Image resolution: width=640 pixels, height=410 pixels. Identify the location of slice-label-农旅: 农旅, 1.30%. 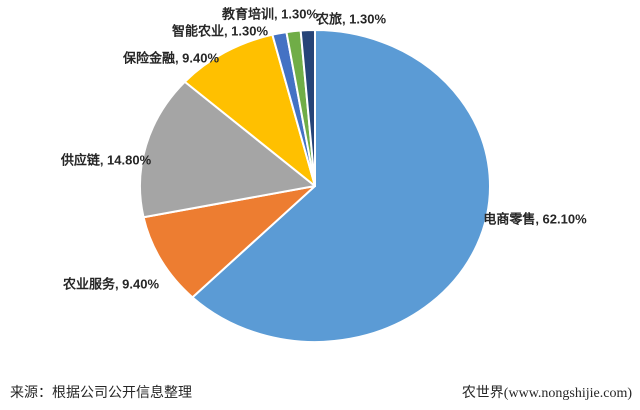
(351, 19).